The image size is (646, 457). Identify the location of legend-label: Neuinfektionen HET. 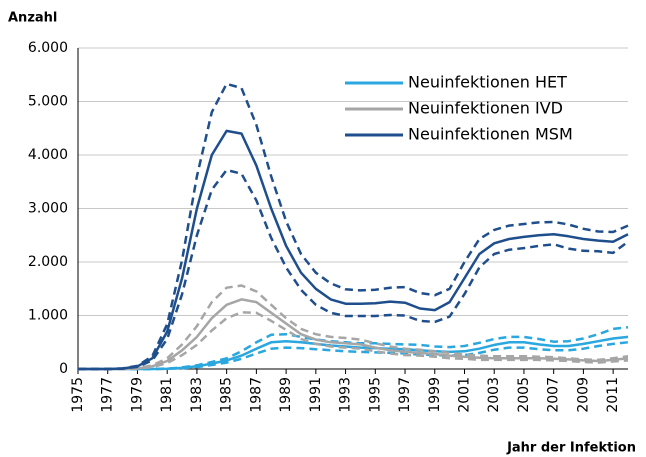
(487, 82).